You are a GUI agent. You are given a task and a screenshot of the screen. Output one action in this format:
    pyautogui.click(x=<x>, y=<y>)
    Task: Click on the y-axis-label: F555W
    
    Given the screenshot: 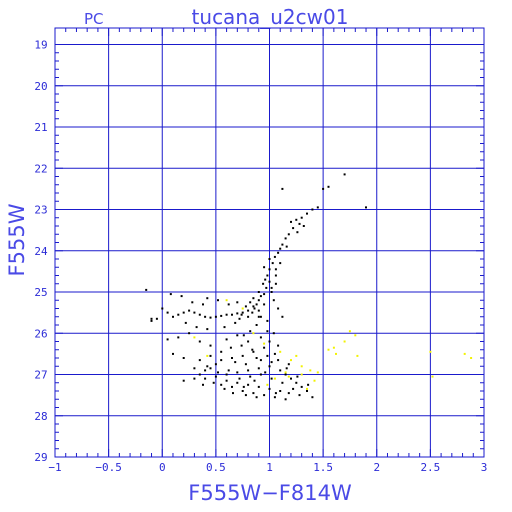 What is the action you would take?
    pyautogui.click(x=17, y=239)
    